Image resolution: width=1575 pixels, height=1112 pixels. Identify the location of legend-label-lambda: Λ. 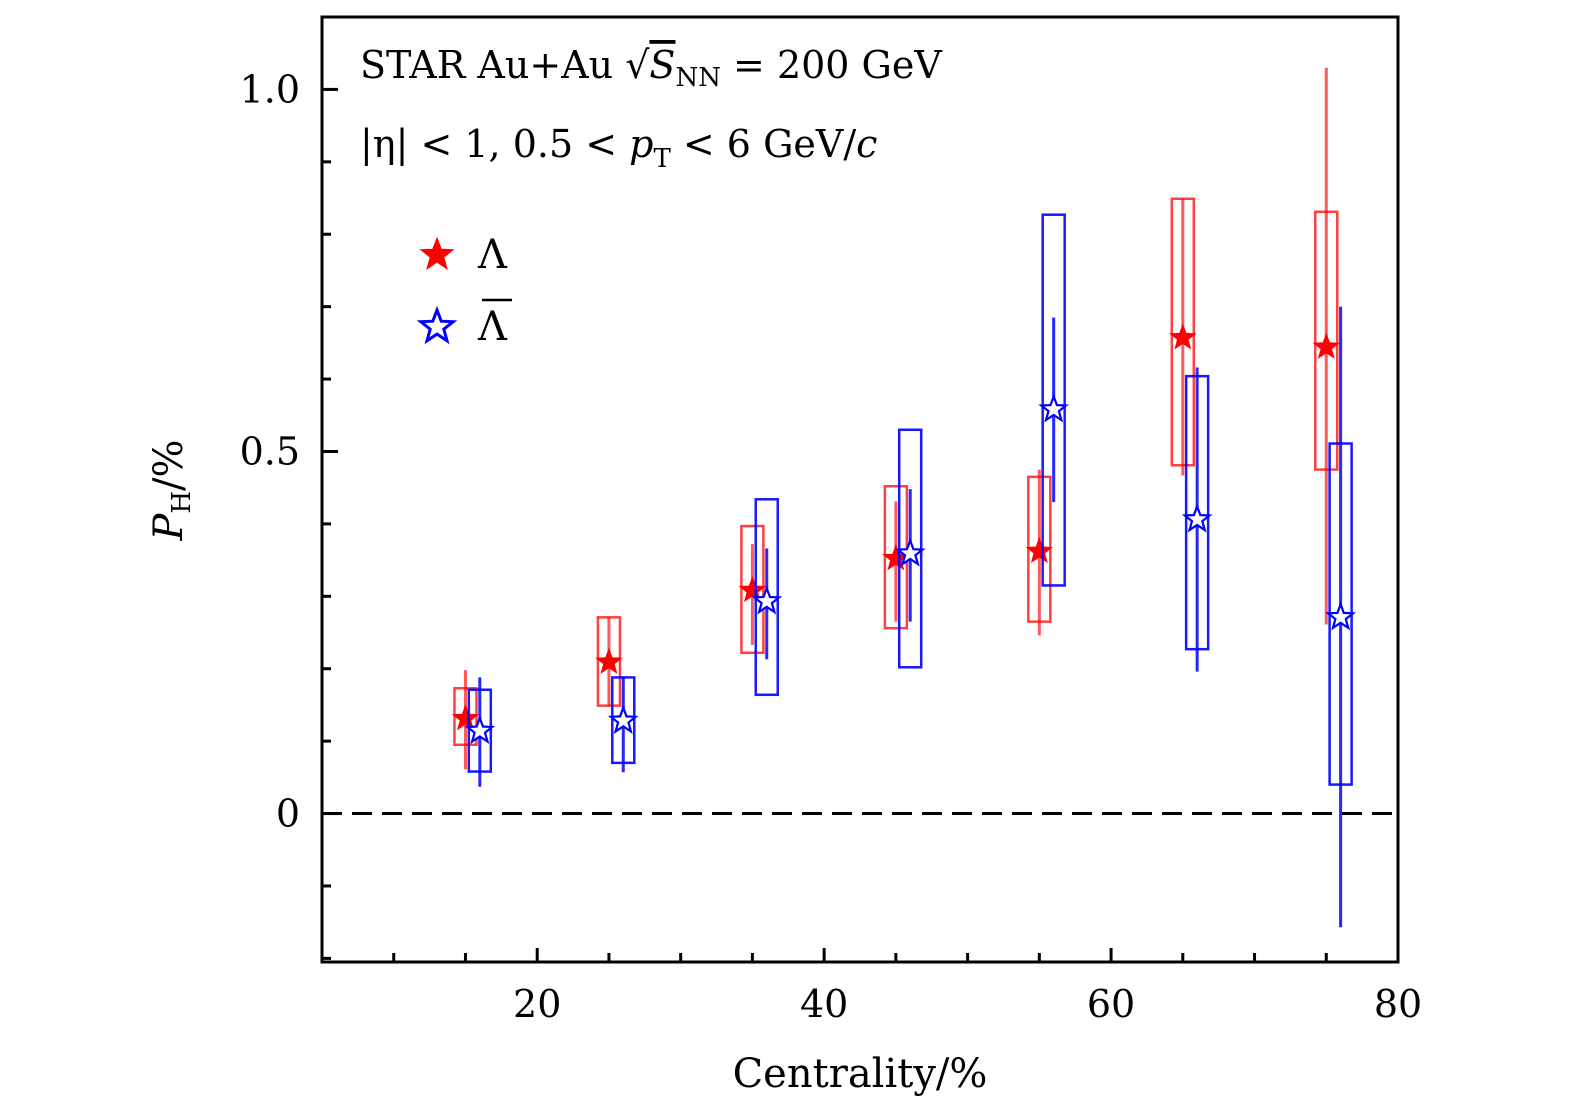
(492, 255).